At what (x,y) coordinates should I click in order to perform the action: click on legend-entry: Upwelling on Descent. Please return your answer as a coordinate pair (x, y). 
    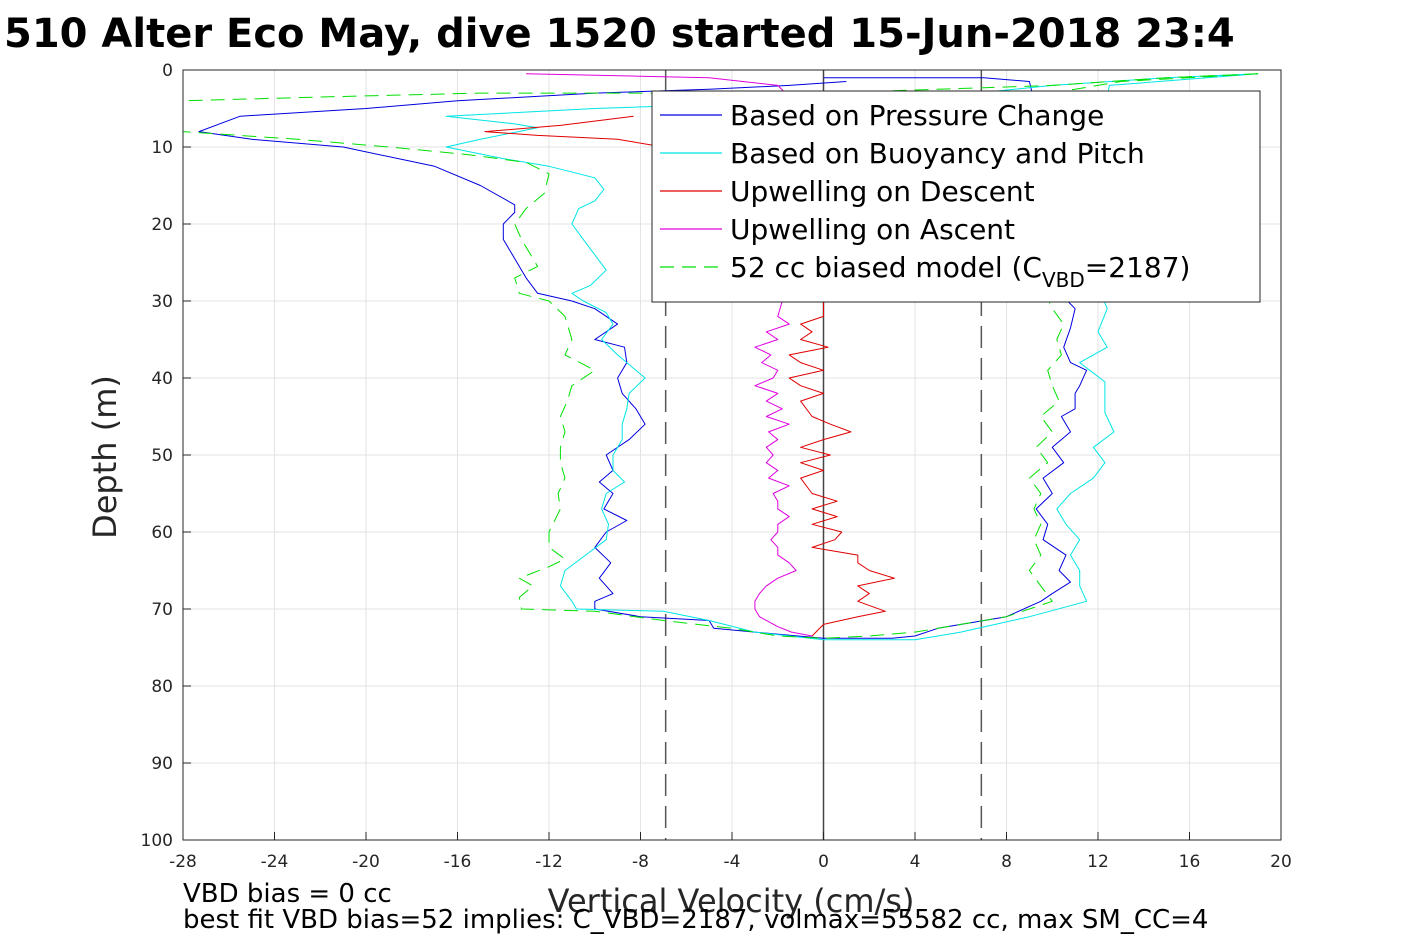
    Looking at the image, I should click on (882, 191).